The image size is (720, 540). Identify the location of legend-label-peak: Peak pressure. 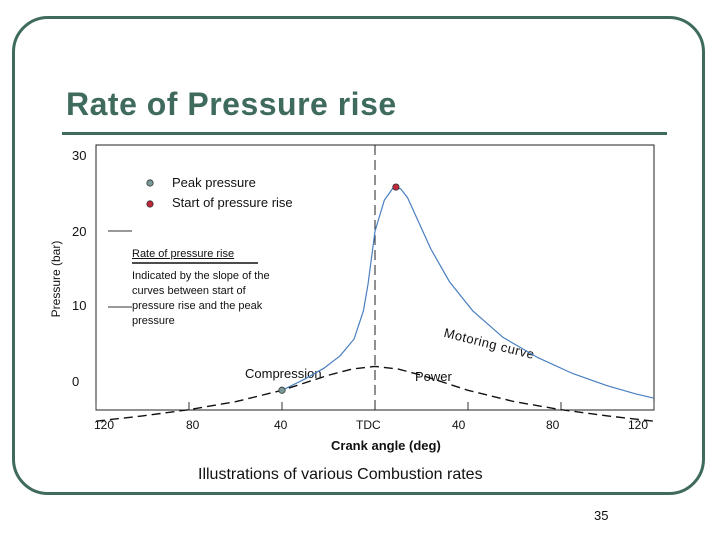
(214, 182).